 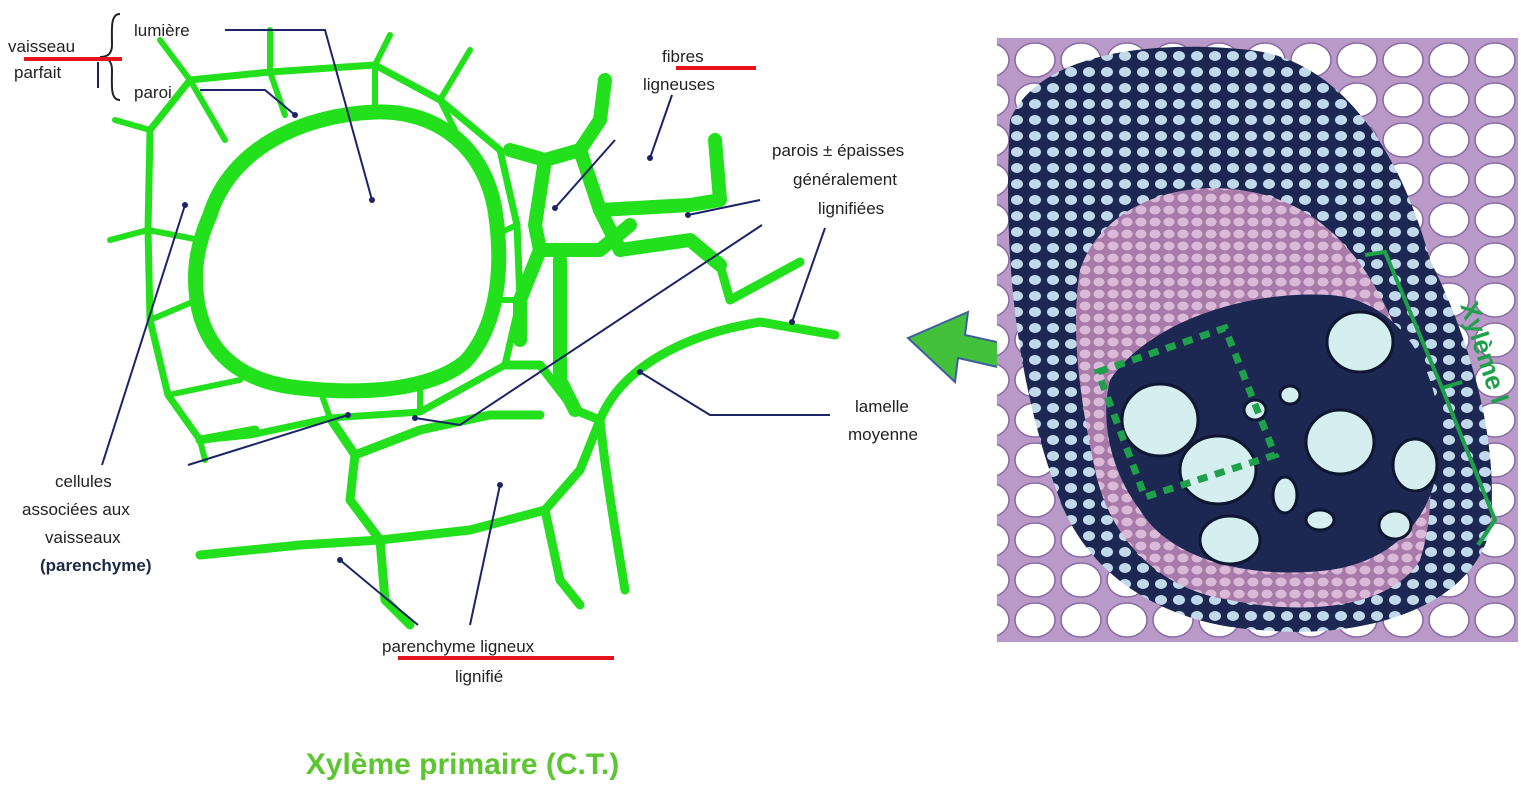 I want to click on label-parois-line3: lignifiées, so click(x=851, y=208).